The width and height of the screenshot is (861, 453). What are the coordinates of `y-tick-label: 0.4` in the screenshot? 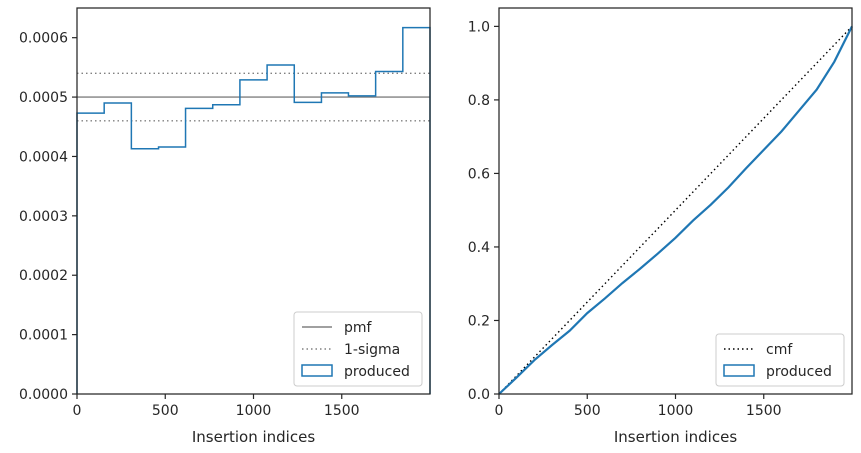 It's located at (479, 248).